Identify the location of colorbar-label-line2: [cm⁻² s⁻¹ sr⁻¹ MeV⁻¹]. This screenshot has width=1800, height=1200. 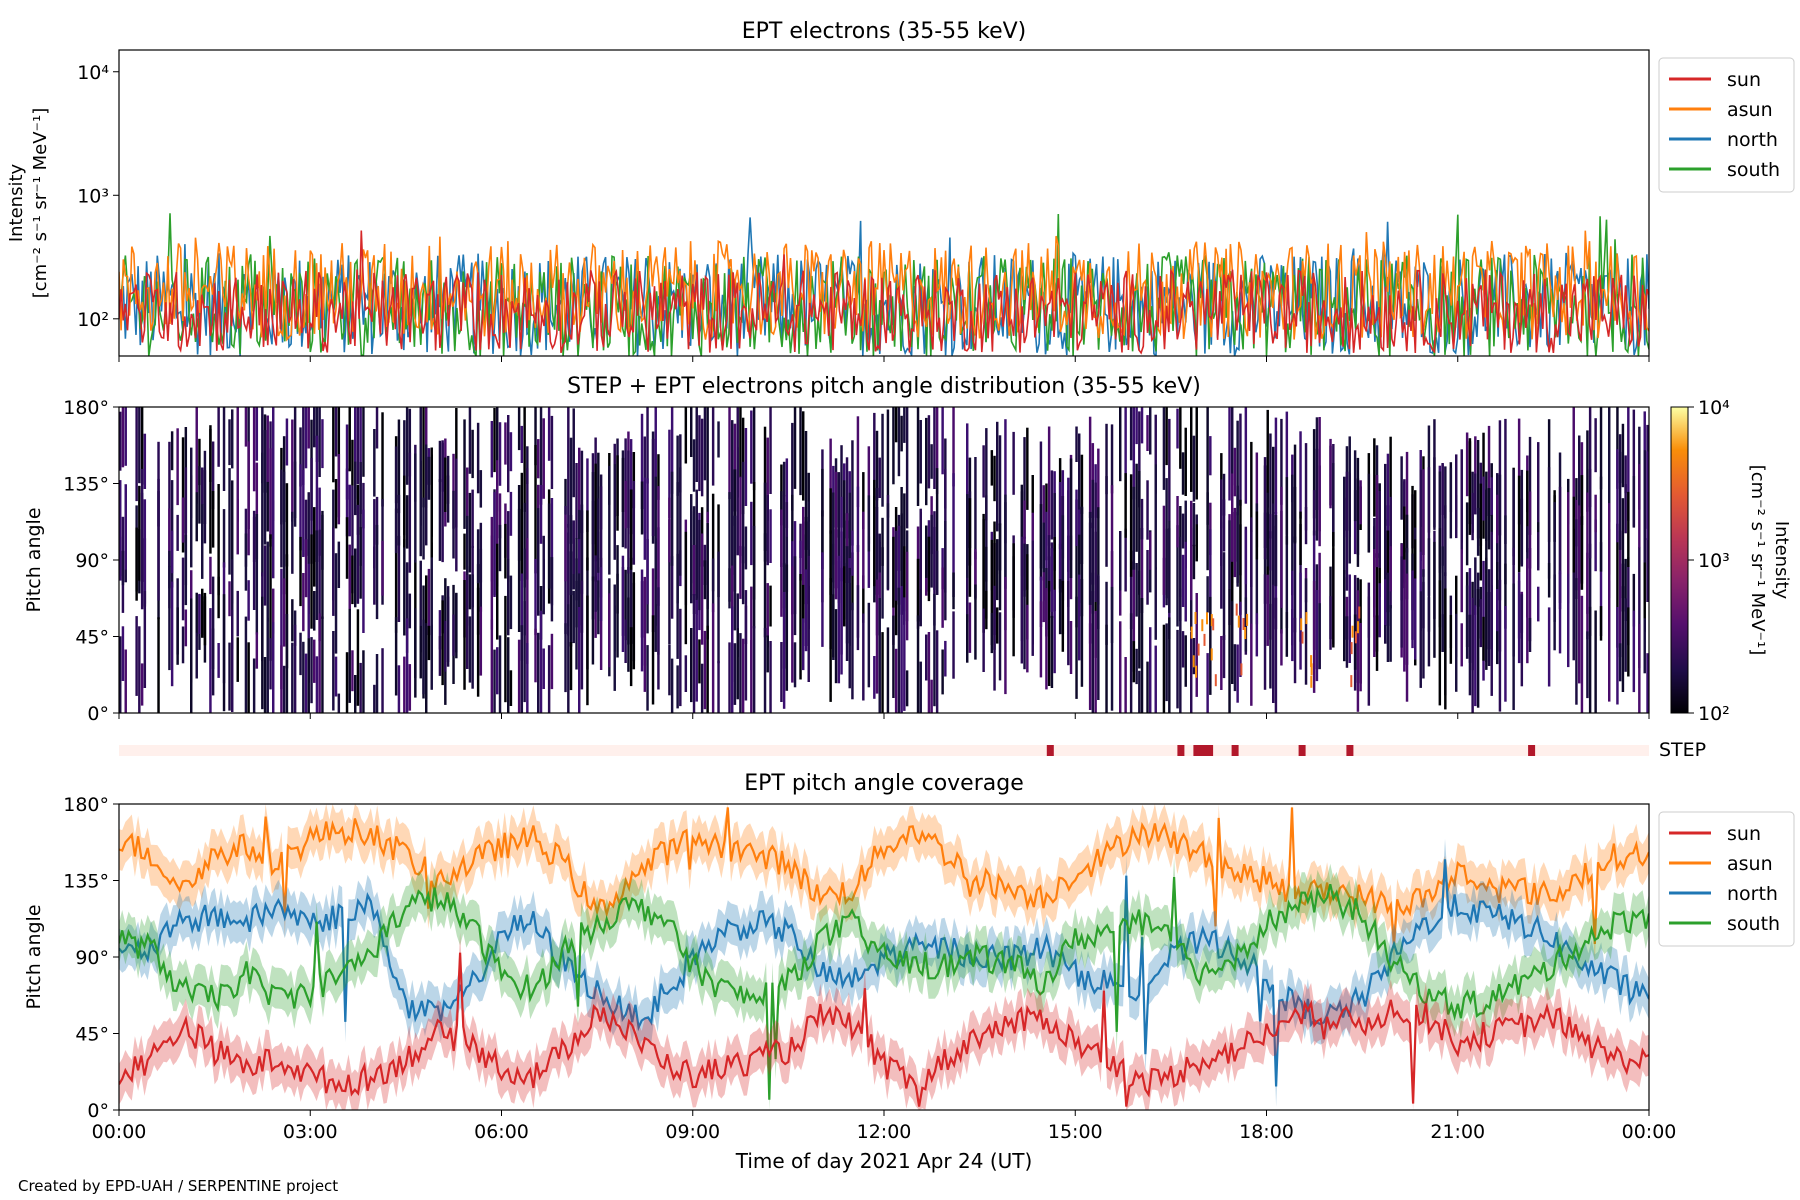
(1757, 560).